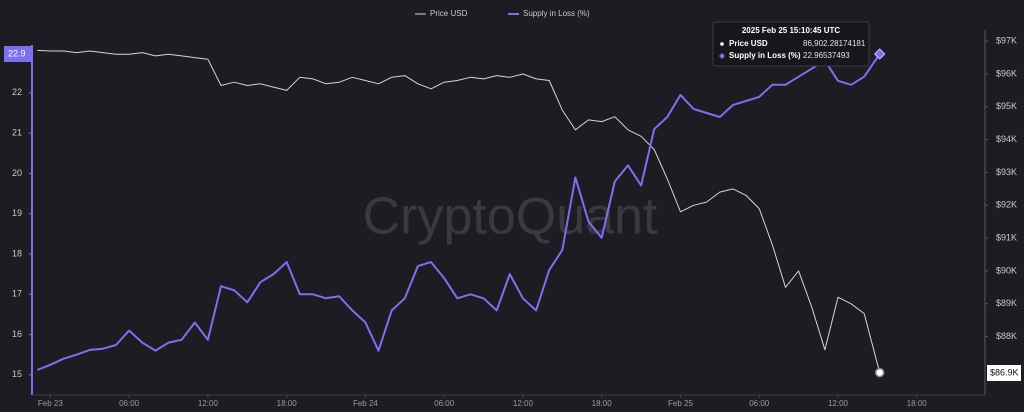  Describe the element at coordinates (510, 217) in the screenshot. I see `watermark: CryptoQuant` at that location.